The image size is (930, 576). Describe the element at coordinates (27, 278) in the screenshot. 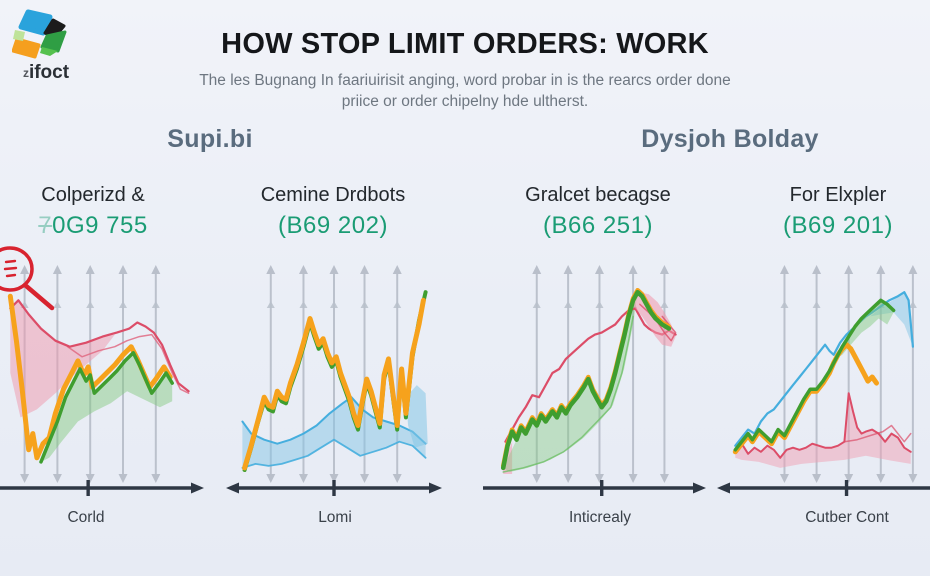

I see `red-magnifier-annotation-icon` at that location.